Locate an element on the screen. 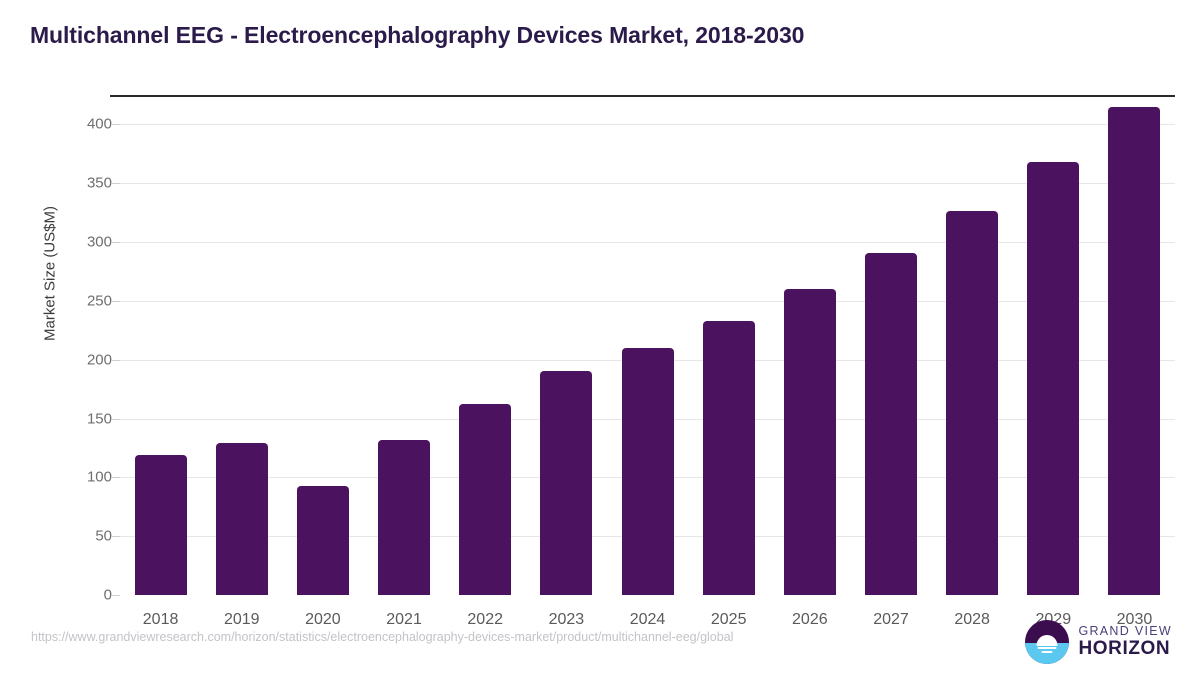  x-axis-tick-label: 2027 is located at coordinates (891, 619).